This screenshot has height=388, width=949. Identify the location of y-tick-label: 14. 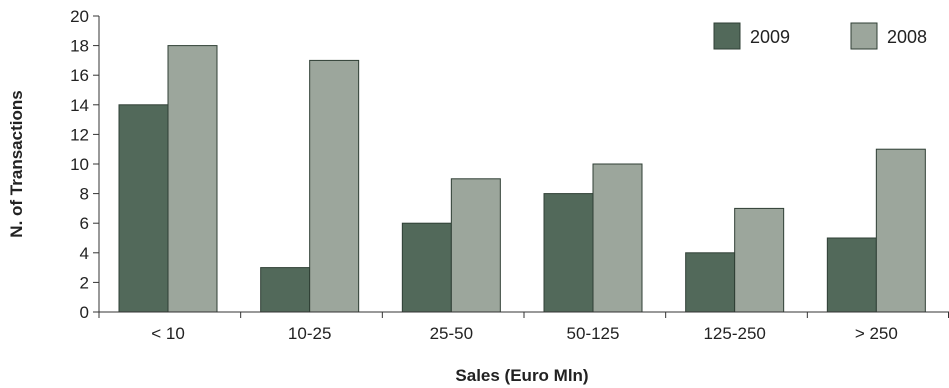
(79, 105).